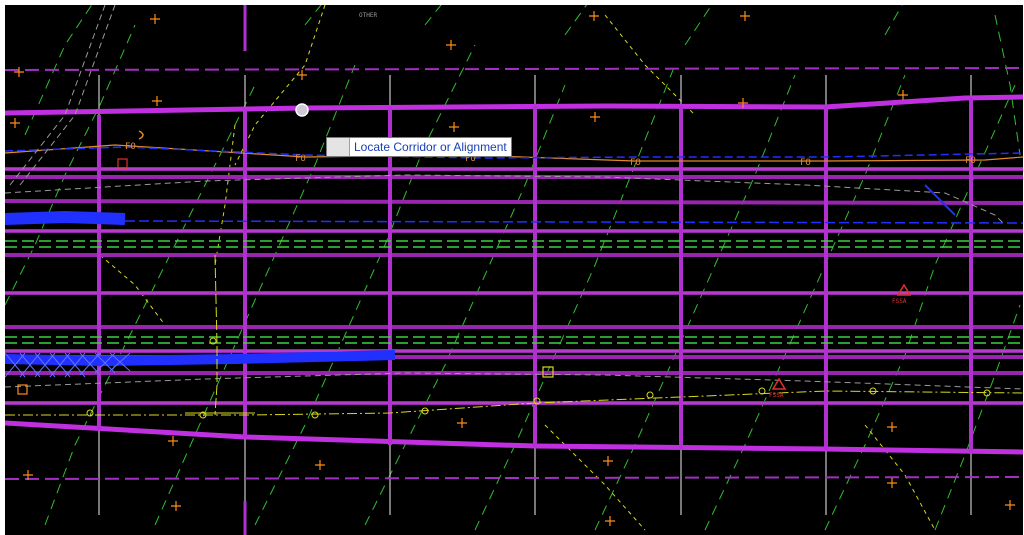  Describe the element at coordinates (550, 155) in the screenshot. I see `fo-labels: FO FO FO FO FO FO` at that location.